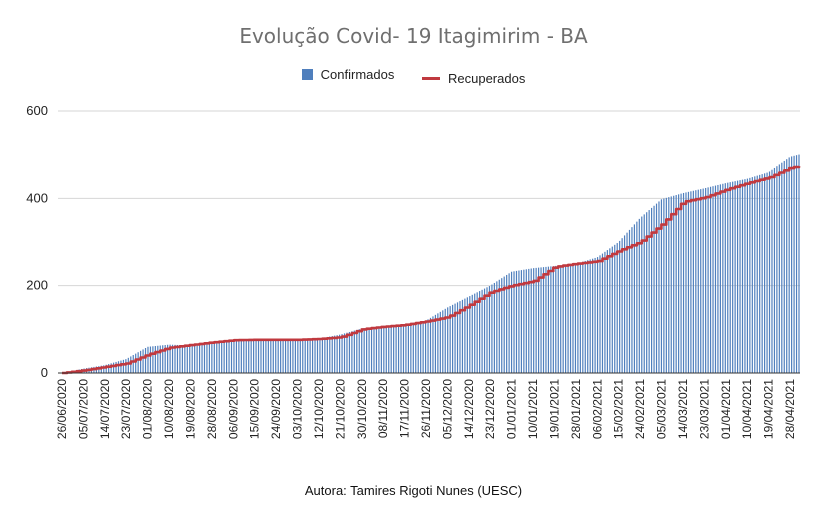  What do you see at coordinates (362, 409) in the screenshot?
I see `x-tick-label: 30/10/2020` at bounding box center [362, 409].